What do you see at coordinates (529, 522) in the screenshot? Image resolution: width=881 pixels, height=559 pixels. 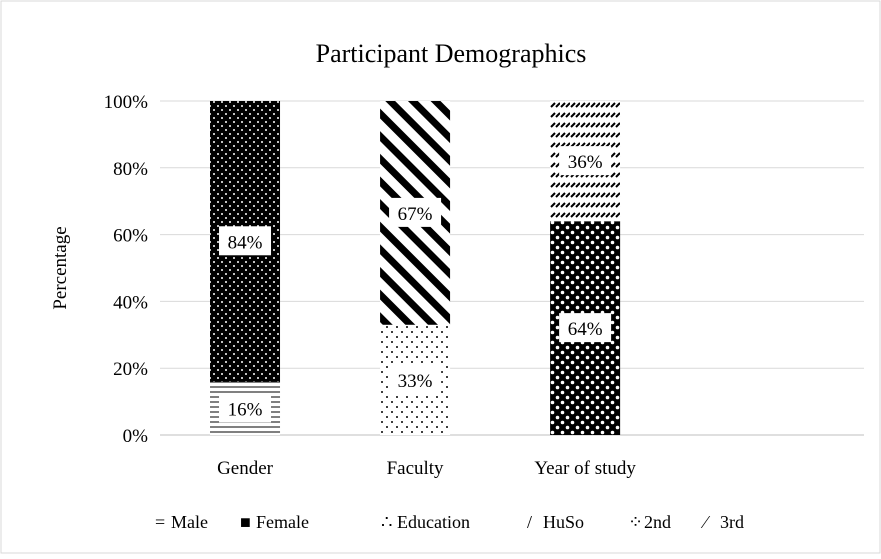 I see `legend-symbol: /` at bounding box center [529, 522].